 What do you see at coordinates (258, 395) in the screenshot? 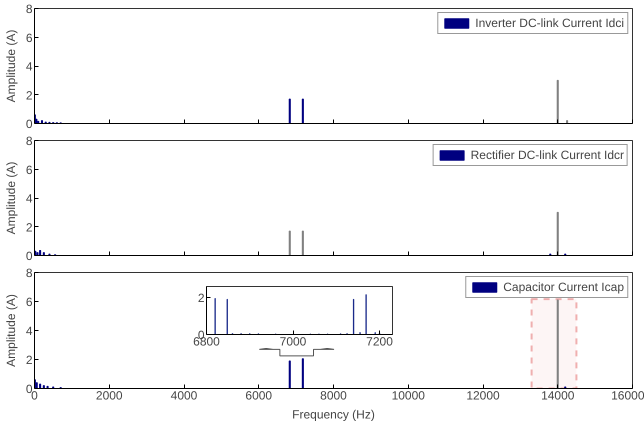
I see `x-tick-label: 6000` at bounding box center [258, 395].